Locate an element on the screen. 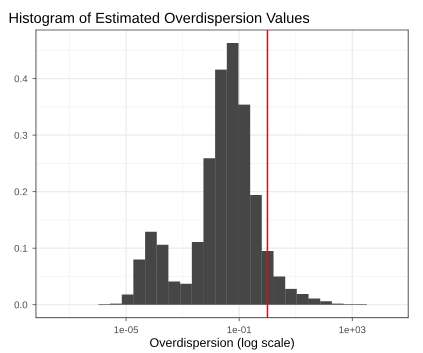  x-axis-title: Overdispersion (log scale) is located at coordinates (222, 344).